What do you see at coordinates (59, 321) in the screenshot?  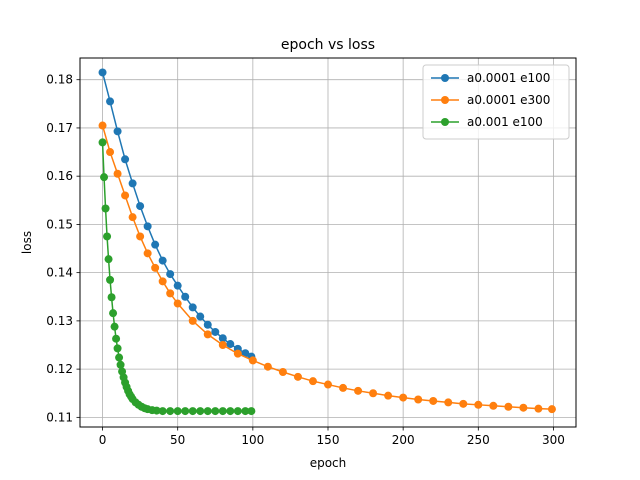 I see `y-tick-label: 0.13` at bounding box center [59, 321].